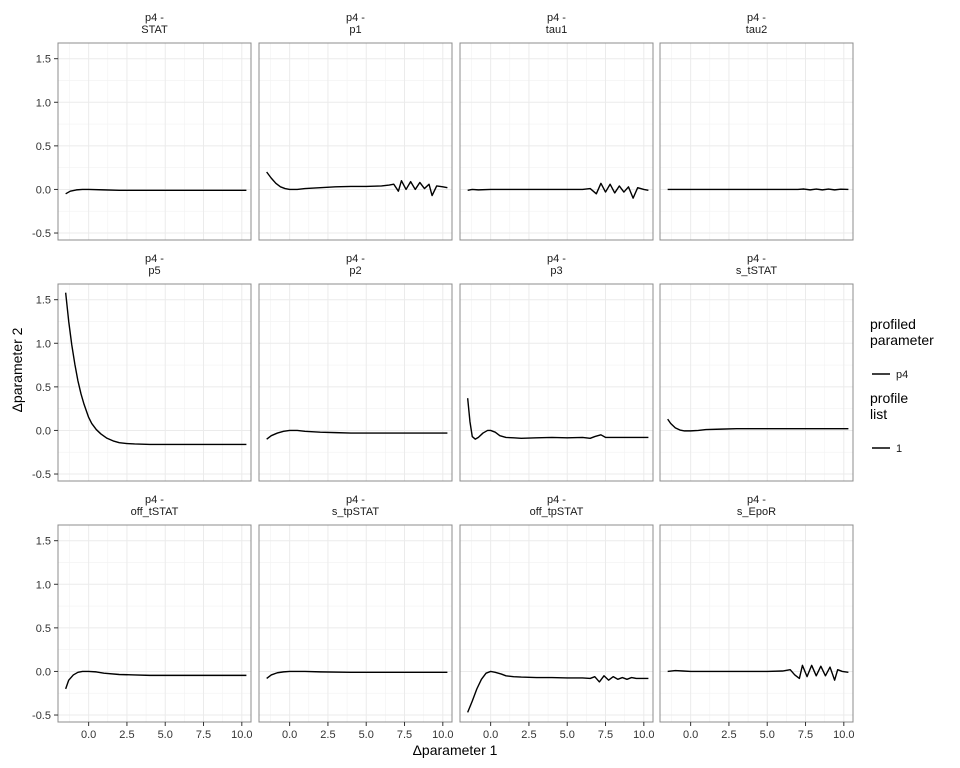  I want to click on legend-title: profile, so click(889, 398).